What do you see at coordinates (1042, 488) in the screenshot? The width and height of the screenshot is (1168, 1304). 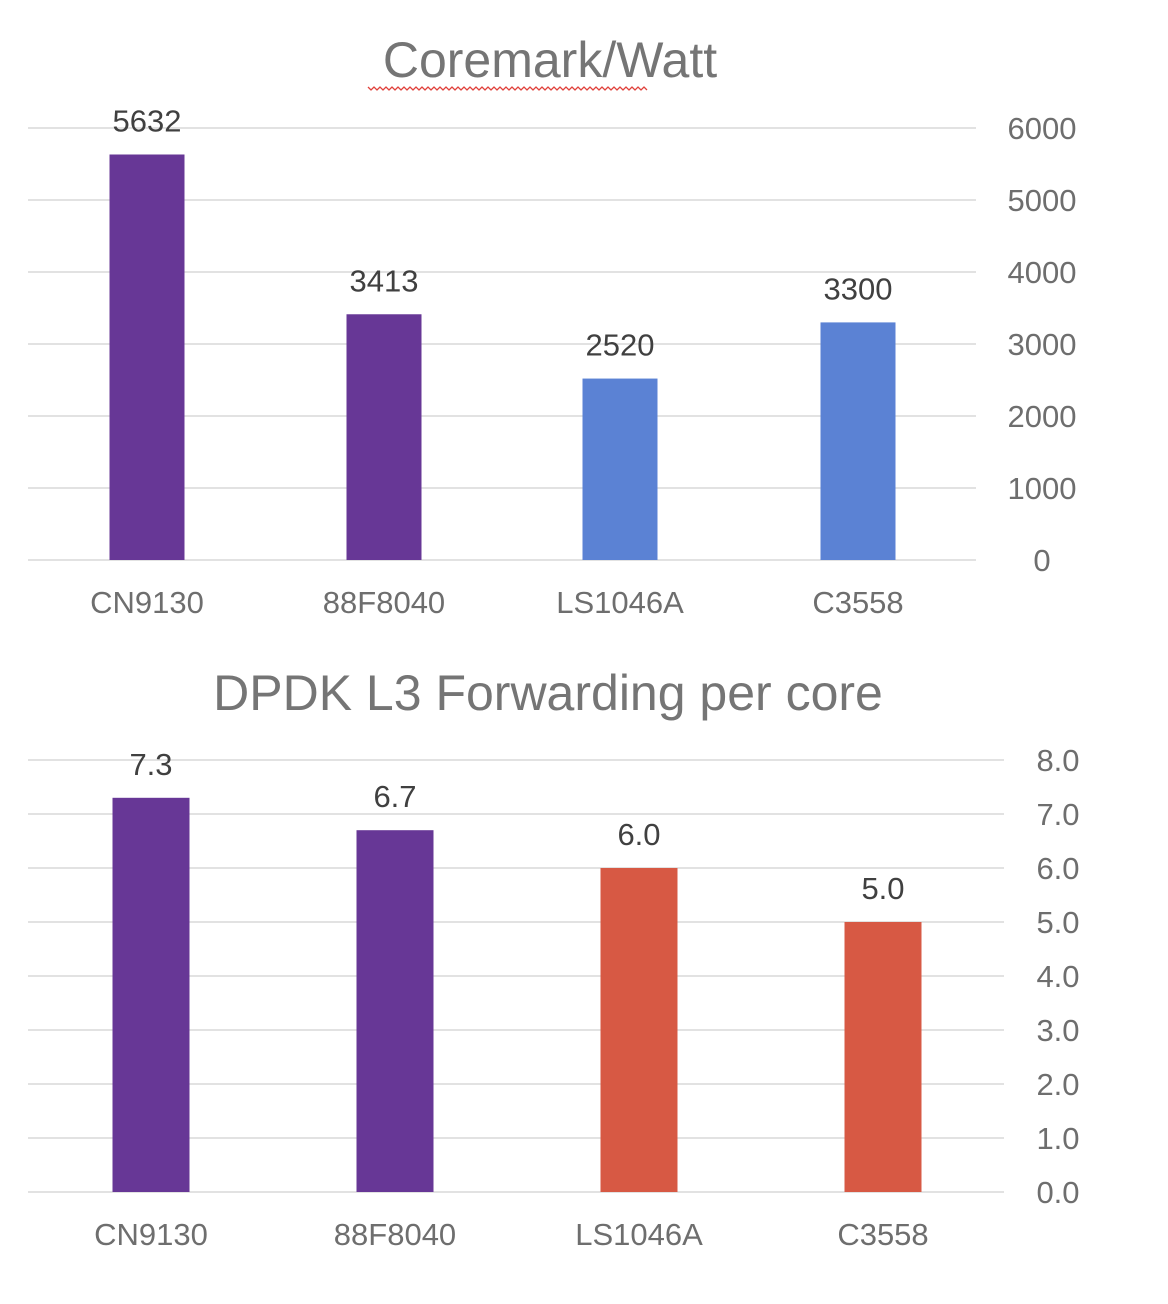 I see `y-tick-label: 1000` at bounding box center [1042, 488].